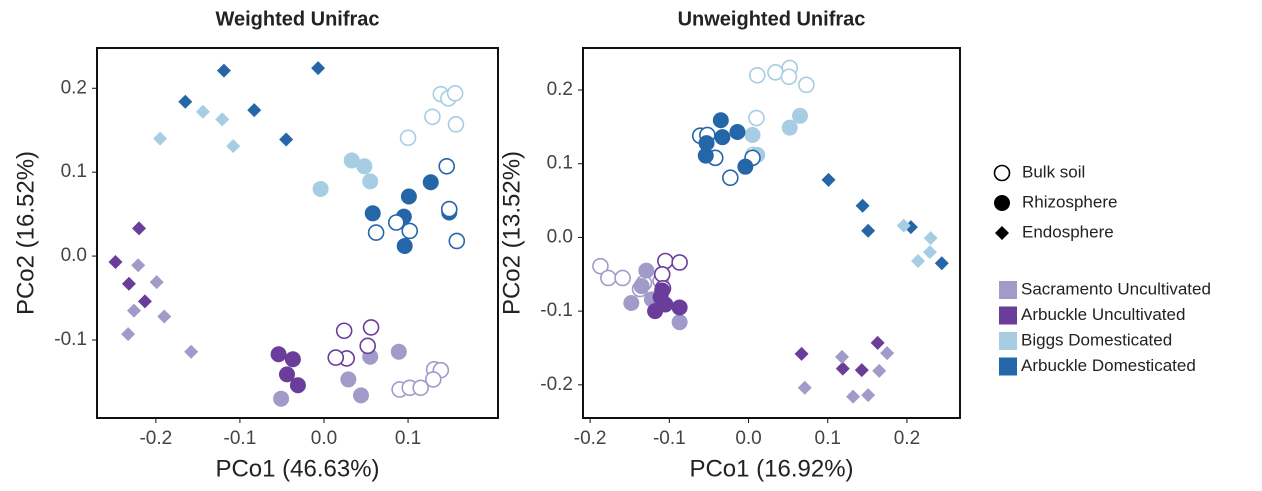  Describe the element at coordinates (556, 384) in the screenshot. I see `y-tick-label: -0.2` at that location.